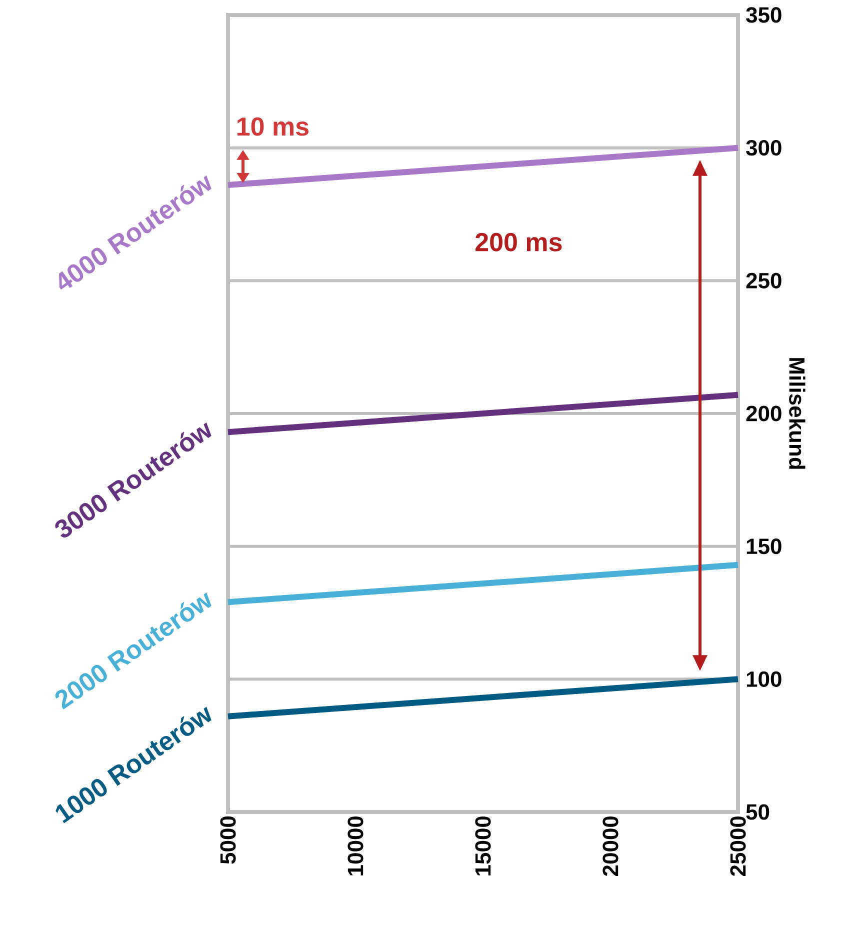 The width and height of the screenshot is (862, 933). Describe the element at coordinates (272, 126) in the screenshot. I see `annotation: 10 ms` at that location.